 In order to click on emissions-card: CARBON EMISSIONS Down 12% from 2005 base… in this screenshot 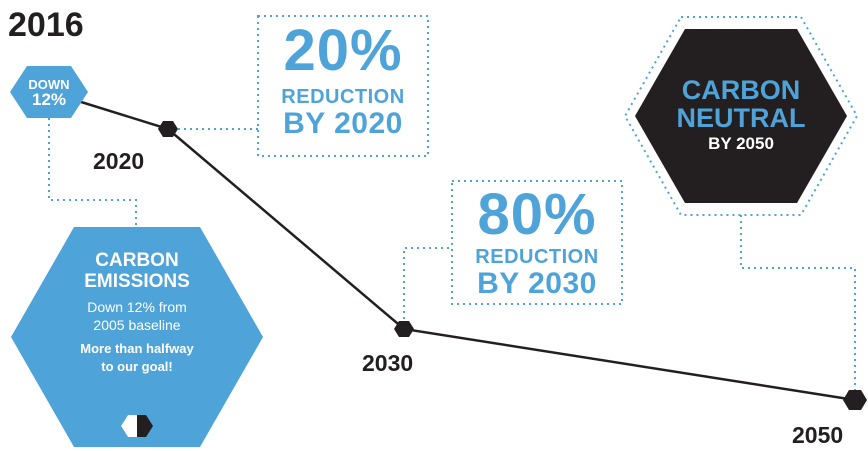, I will do `click(137, 313)`.